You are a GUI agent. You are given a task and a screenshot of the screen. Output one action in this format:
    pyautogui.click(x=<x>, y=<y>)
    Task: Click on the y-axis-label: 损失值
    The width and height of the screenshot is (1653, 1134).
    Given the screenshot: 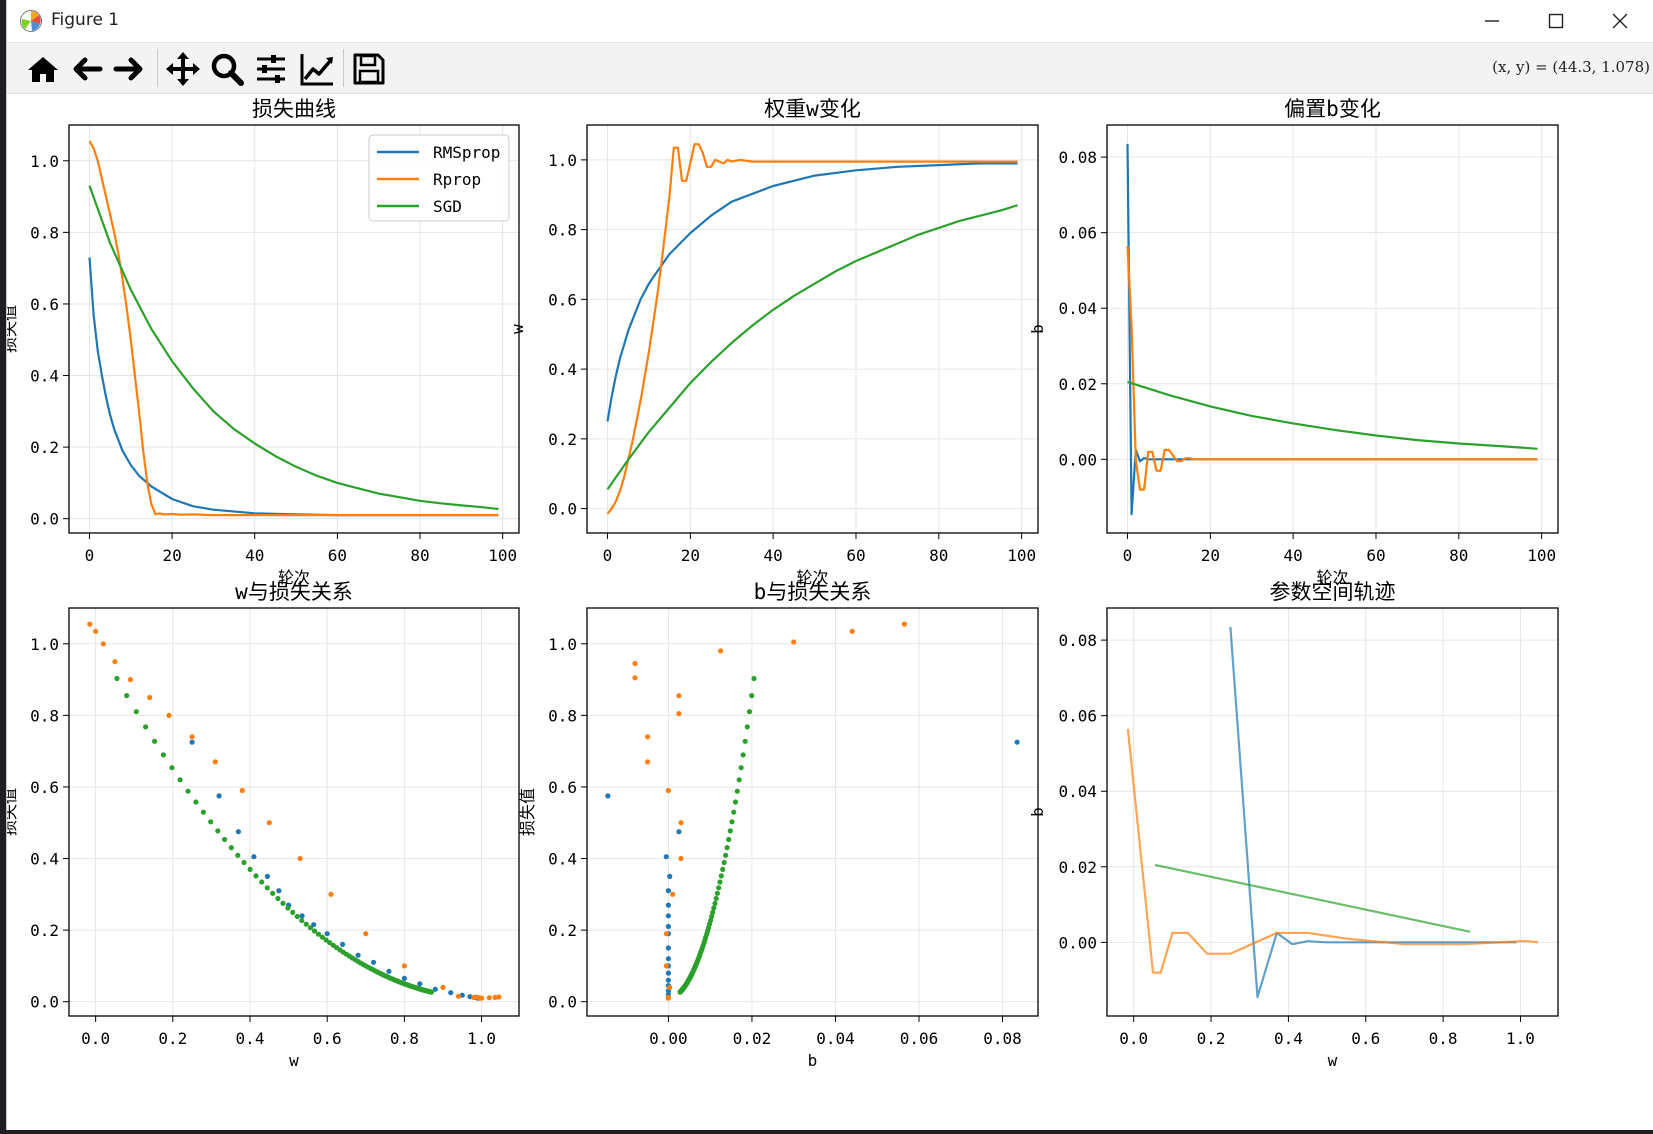 What is the action you would take?
    pyautogui.click(x=527, y=812)
    